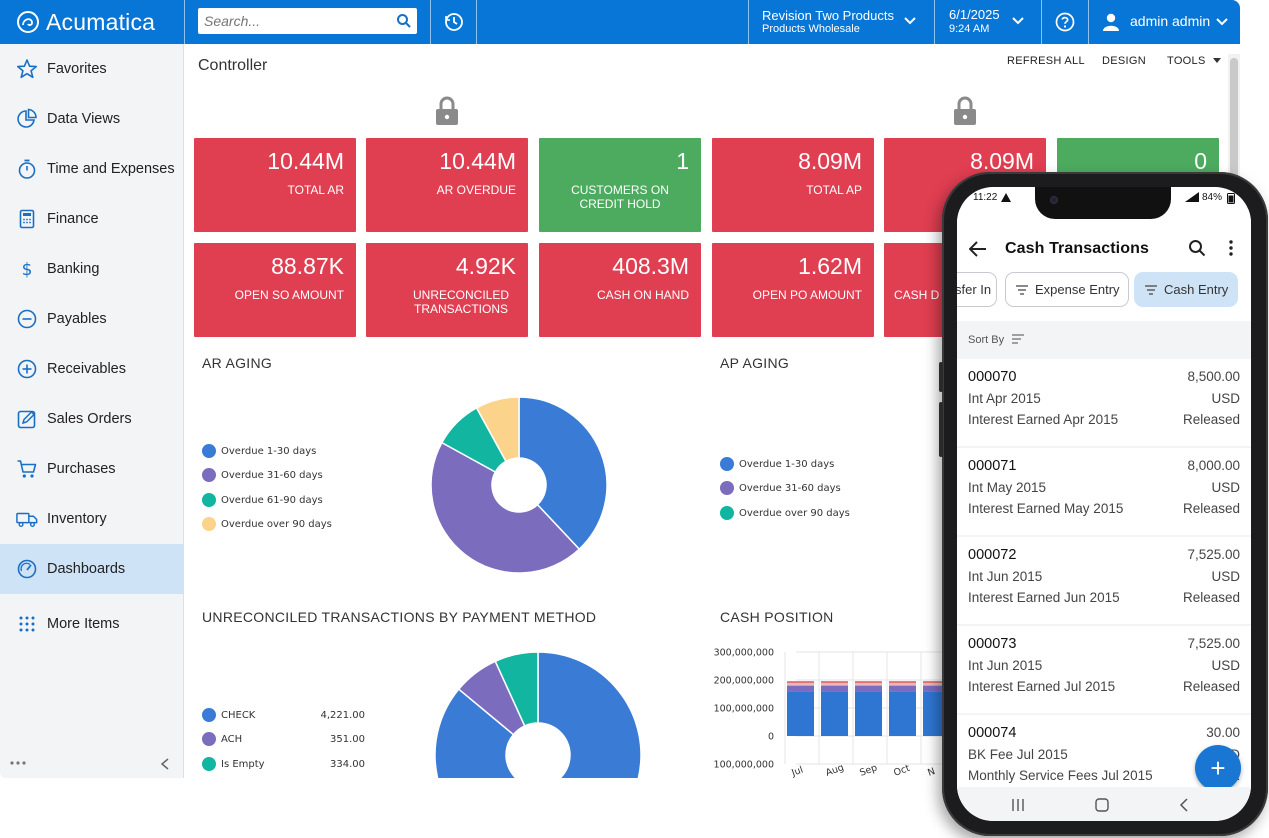 Image resolution: width=1269 pixels, height=838 pixels. What do you see at coordinates (91, 319) in the screenshot?
I see `sidebar-item-payables: Payables` at bounding box center [91, 319].